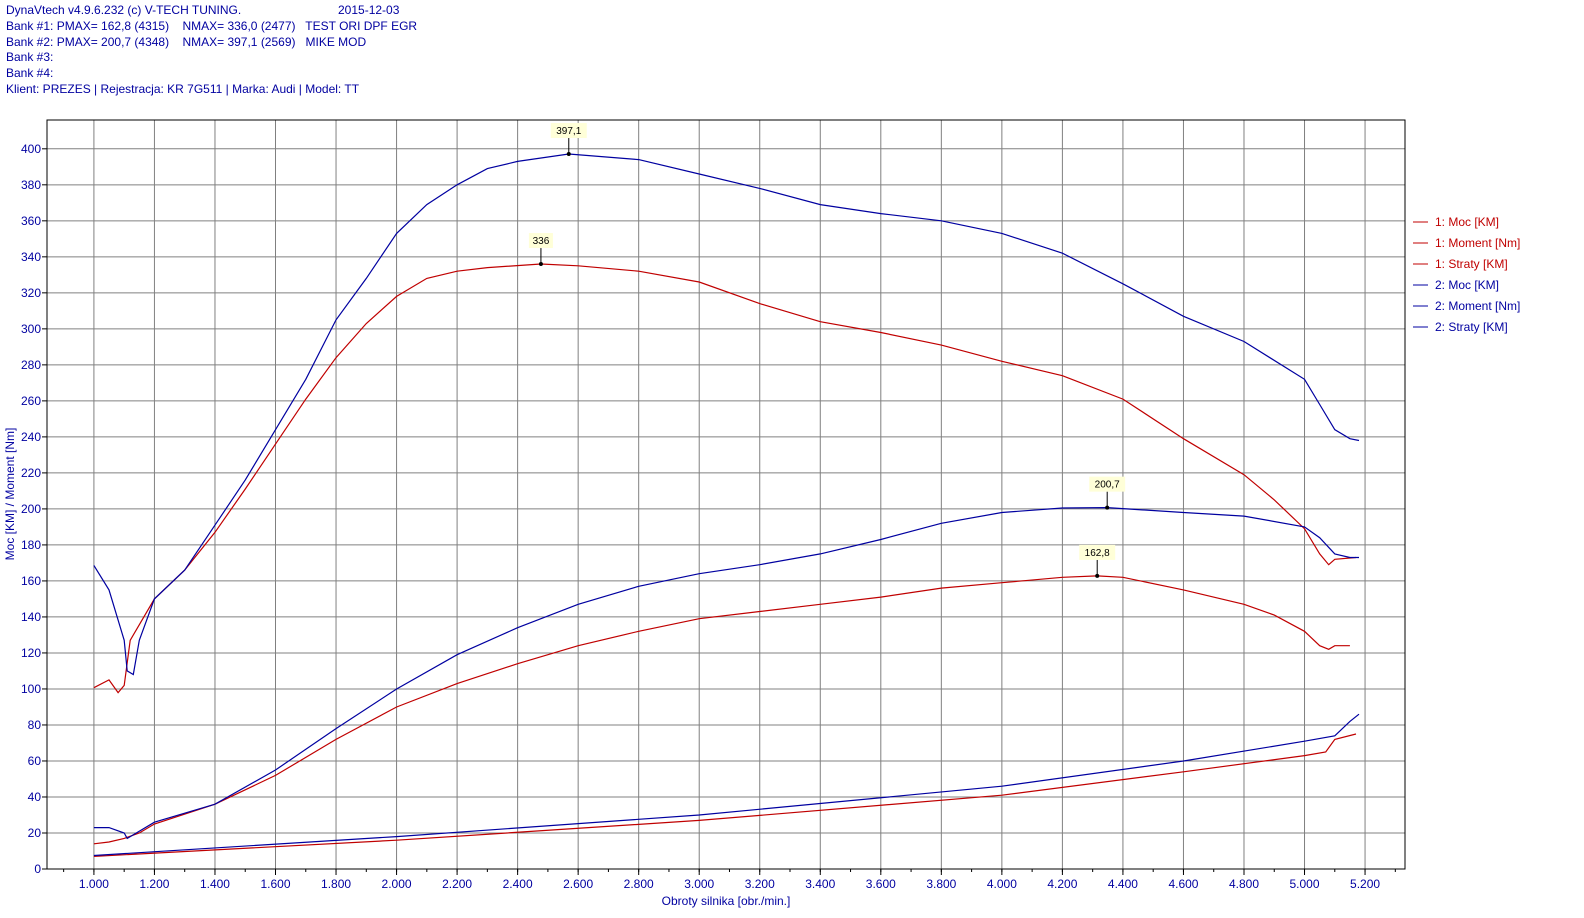 The width and height of the screenshot is (1584, 918). Describe the element at coordinates (726, 901) in the screenshot. I see `x-axis-label: Obroty silnika [obr./min.]` at that location.